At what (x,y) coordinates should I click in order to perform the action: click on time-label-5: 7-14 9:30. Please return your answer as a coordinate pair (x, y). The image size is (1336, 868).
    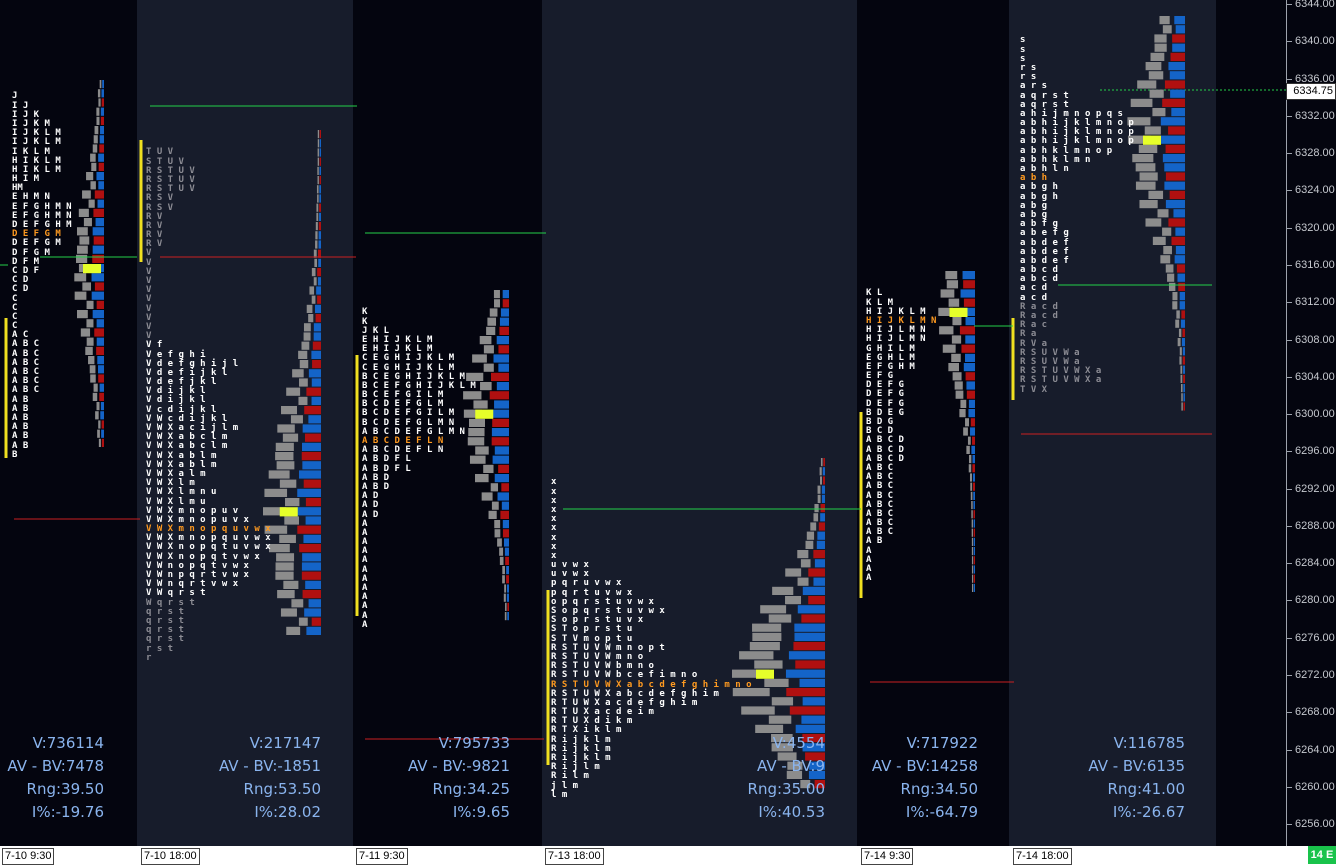
    Looking at the image, I should click on (887, 856).